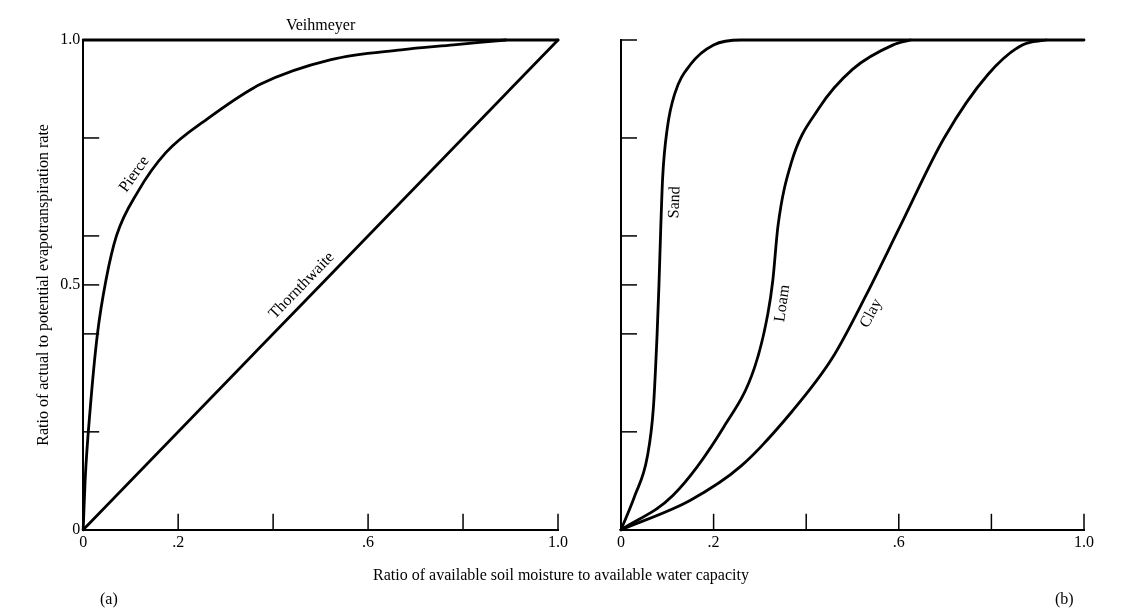 The width and height of the screenshot is (1122, 616). What do you see at coordinates (781, 302) in the screenshot?
I see `text: Loam` at bounding box center [781, 302].